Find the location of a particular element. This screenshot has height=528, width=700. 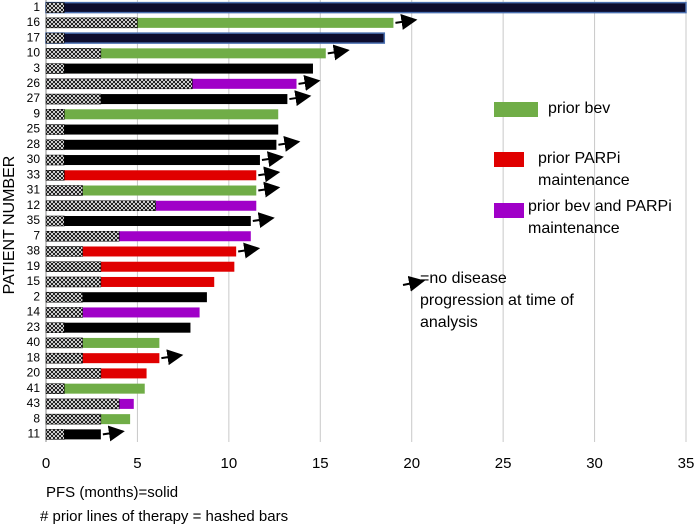

legend-arrow is located at coordinates (413, 283).